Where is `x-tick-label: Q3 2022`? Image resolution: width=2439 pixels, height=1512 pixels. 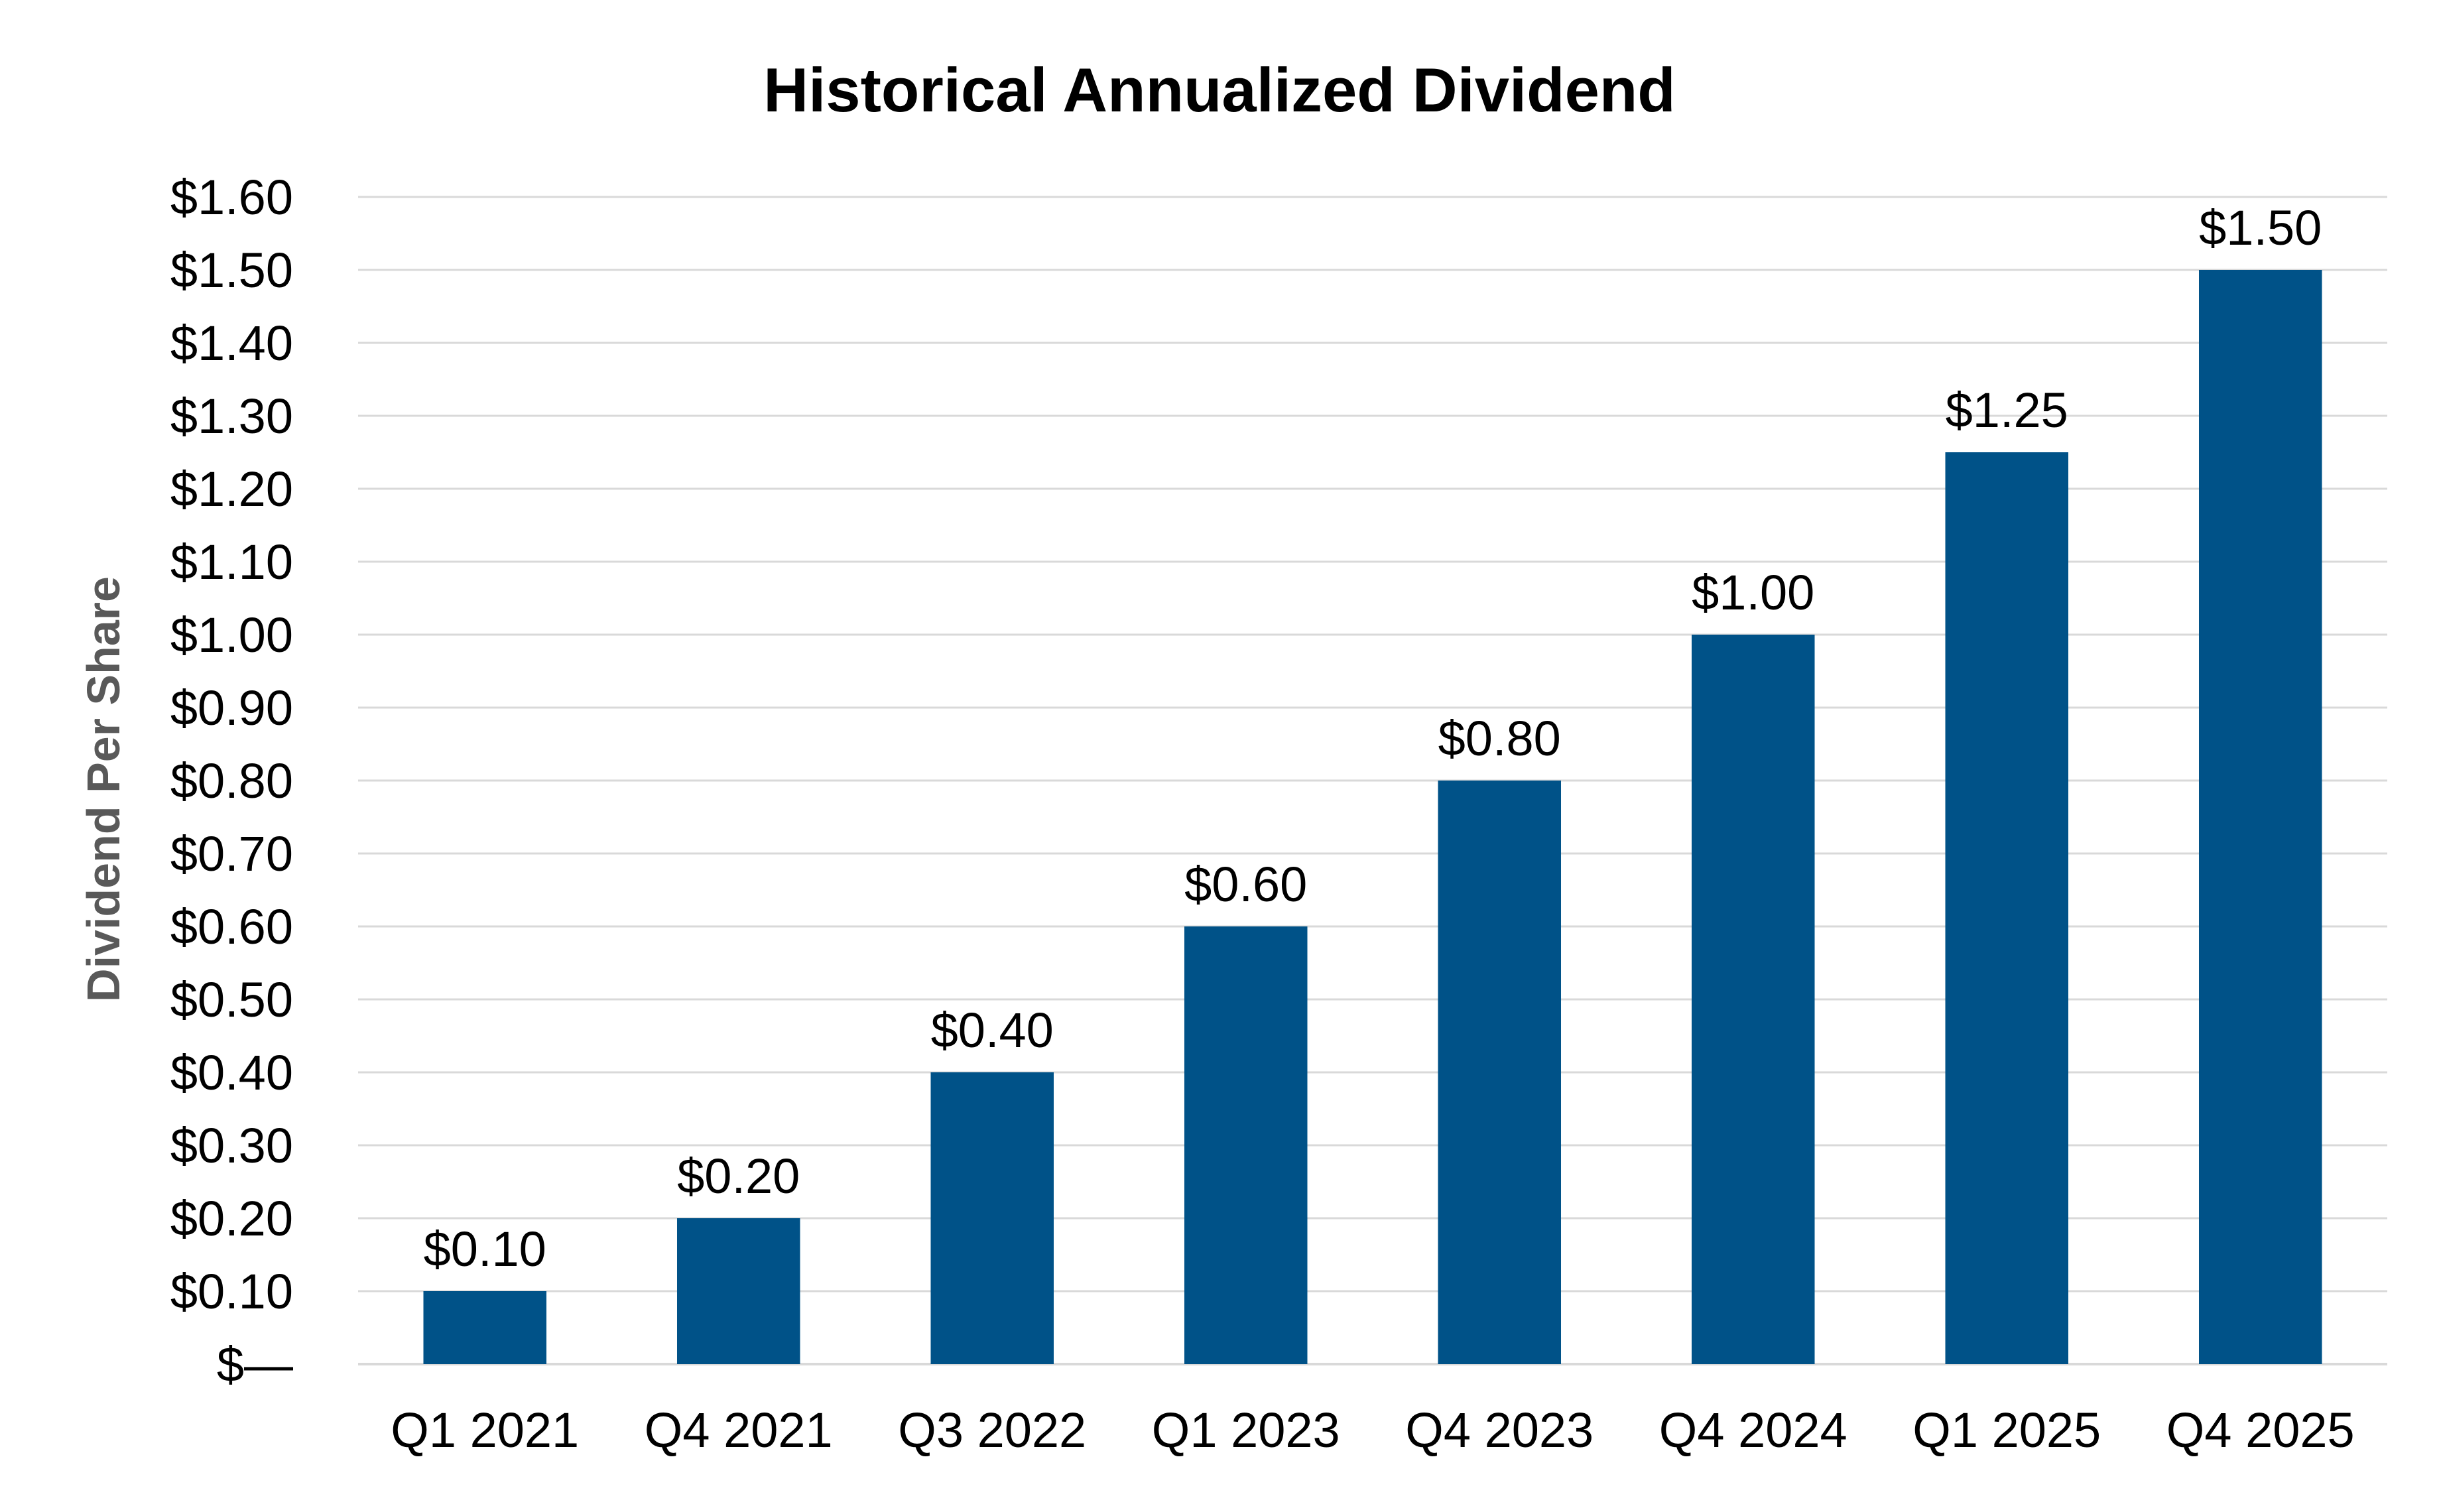 x-tick-label: Q3 2022 is located at coordinates (992, 1430).